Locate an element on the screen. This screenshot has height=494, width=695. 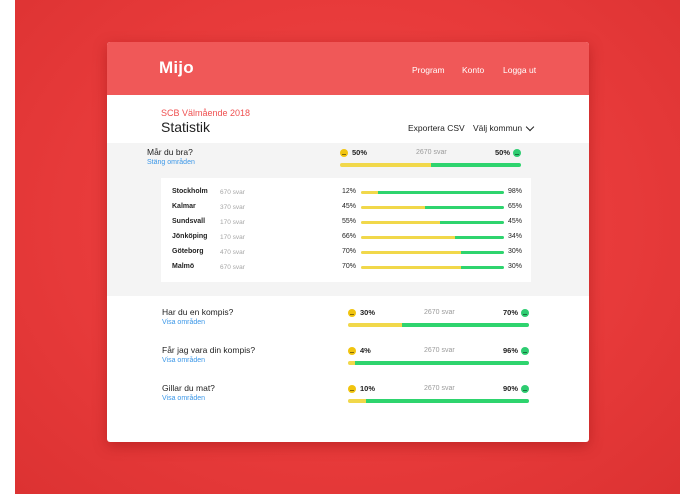
low-percentage: 10% is located at coordinates (368, 388).